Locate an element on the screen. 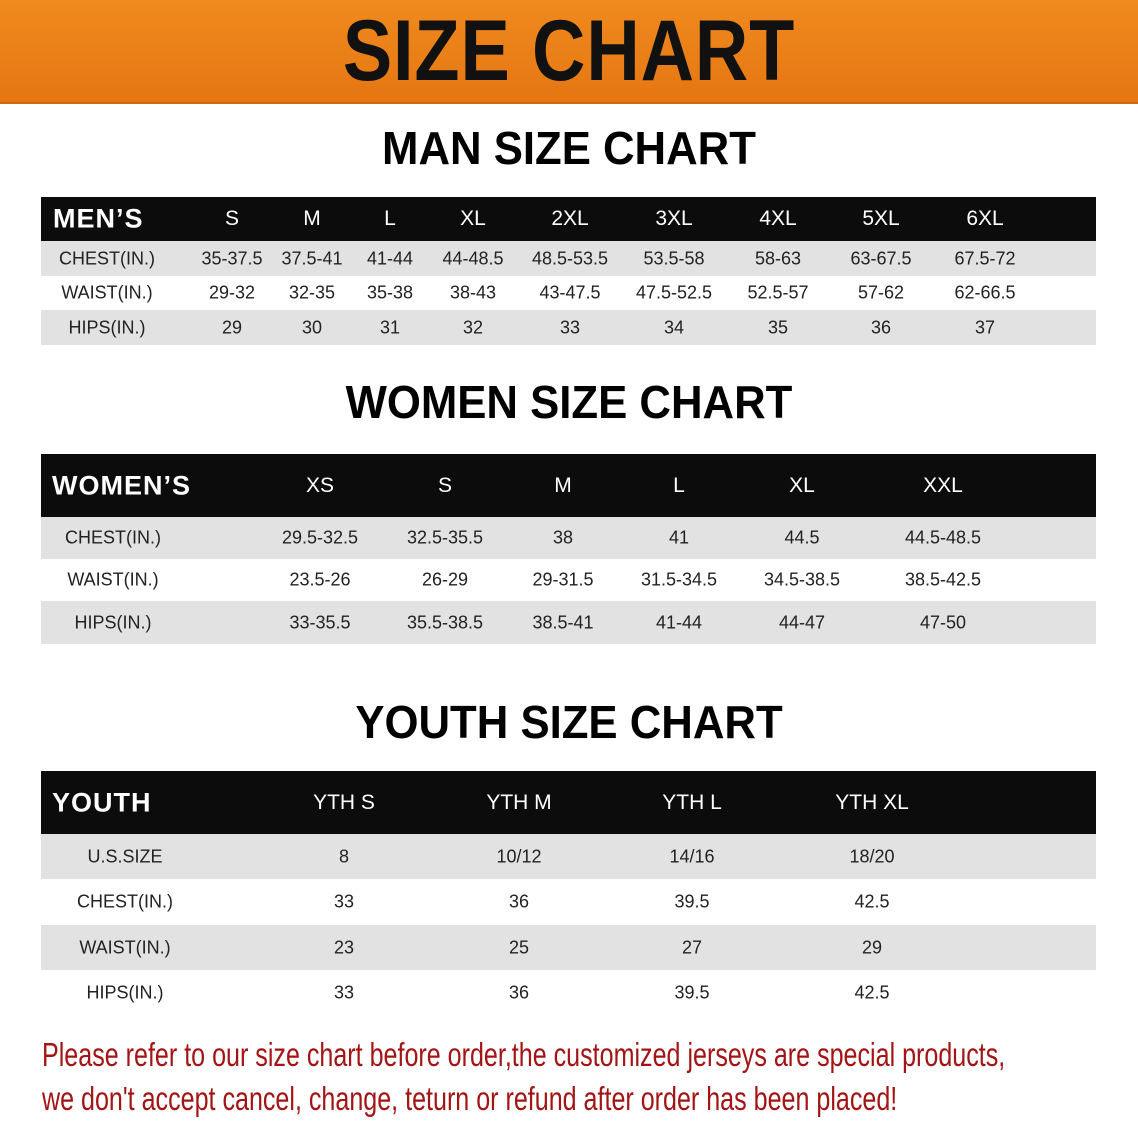 Image resolution: width=1138 pixels, height=1132 pixels. table-cell: 34.5-38.5 is located at coordinates (802, 579).